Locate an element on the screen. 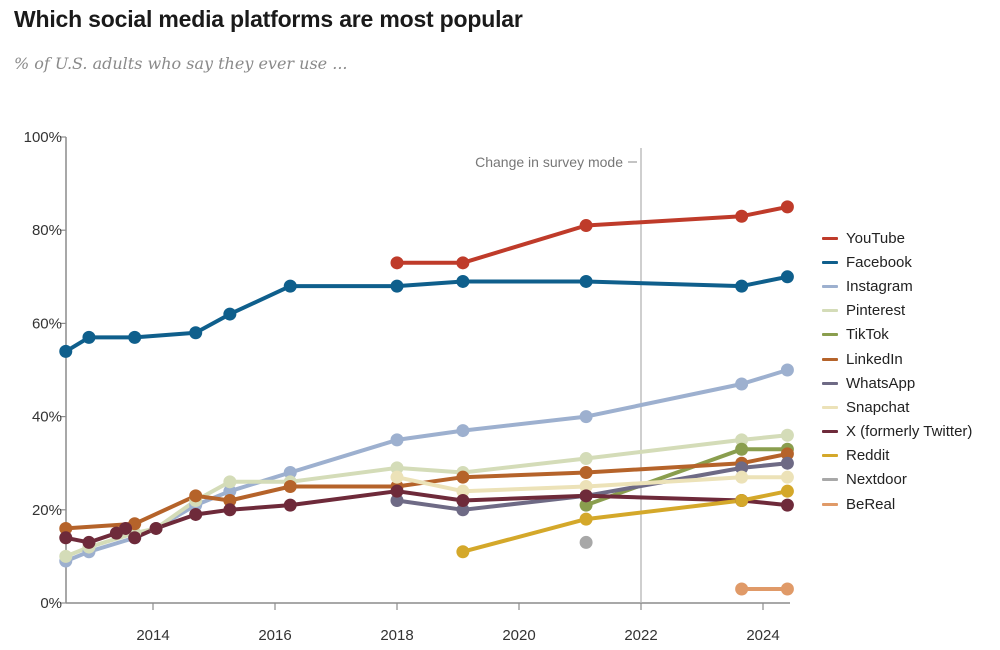 The width and height of the screenshot is (1000, 650). legend-item-linkedin: LinkedIn is located at coordinates (897, 359).